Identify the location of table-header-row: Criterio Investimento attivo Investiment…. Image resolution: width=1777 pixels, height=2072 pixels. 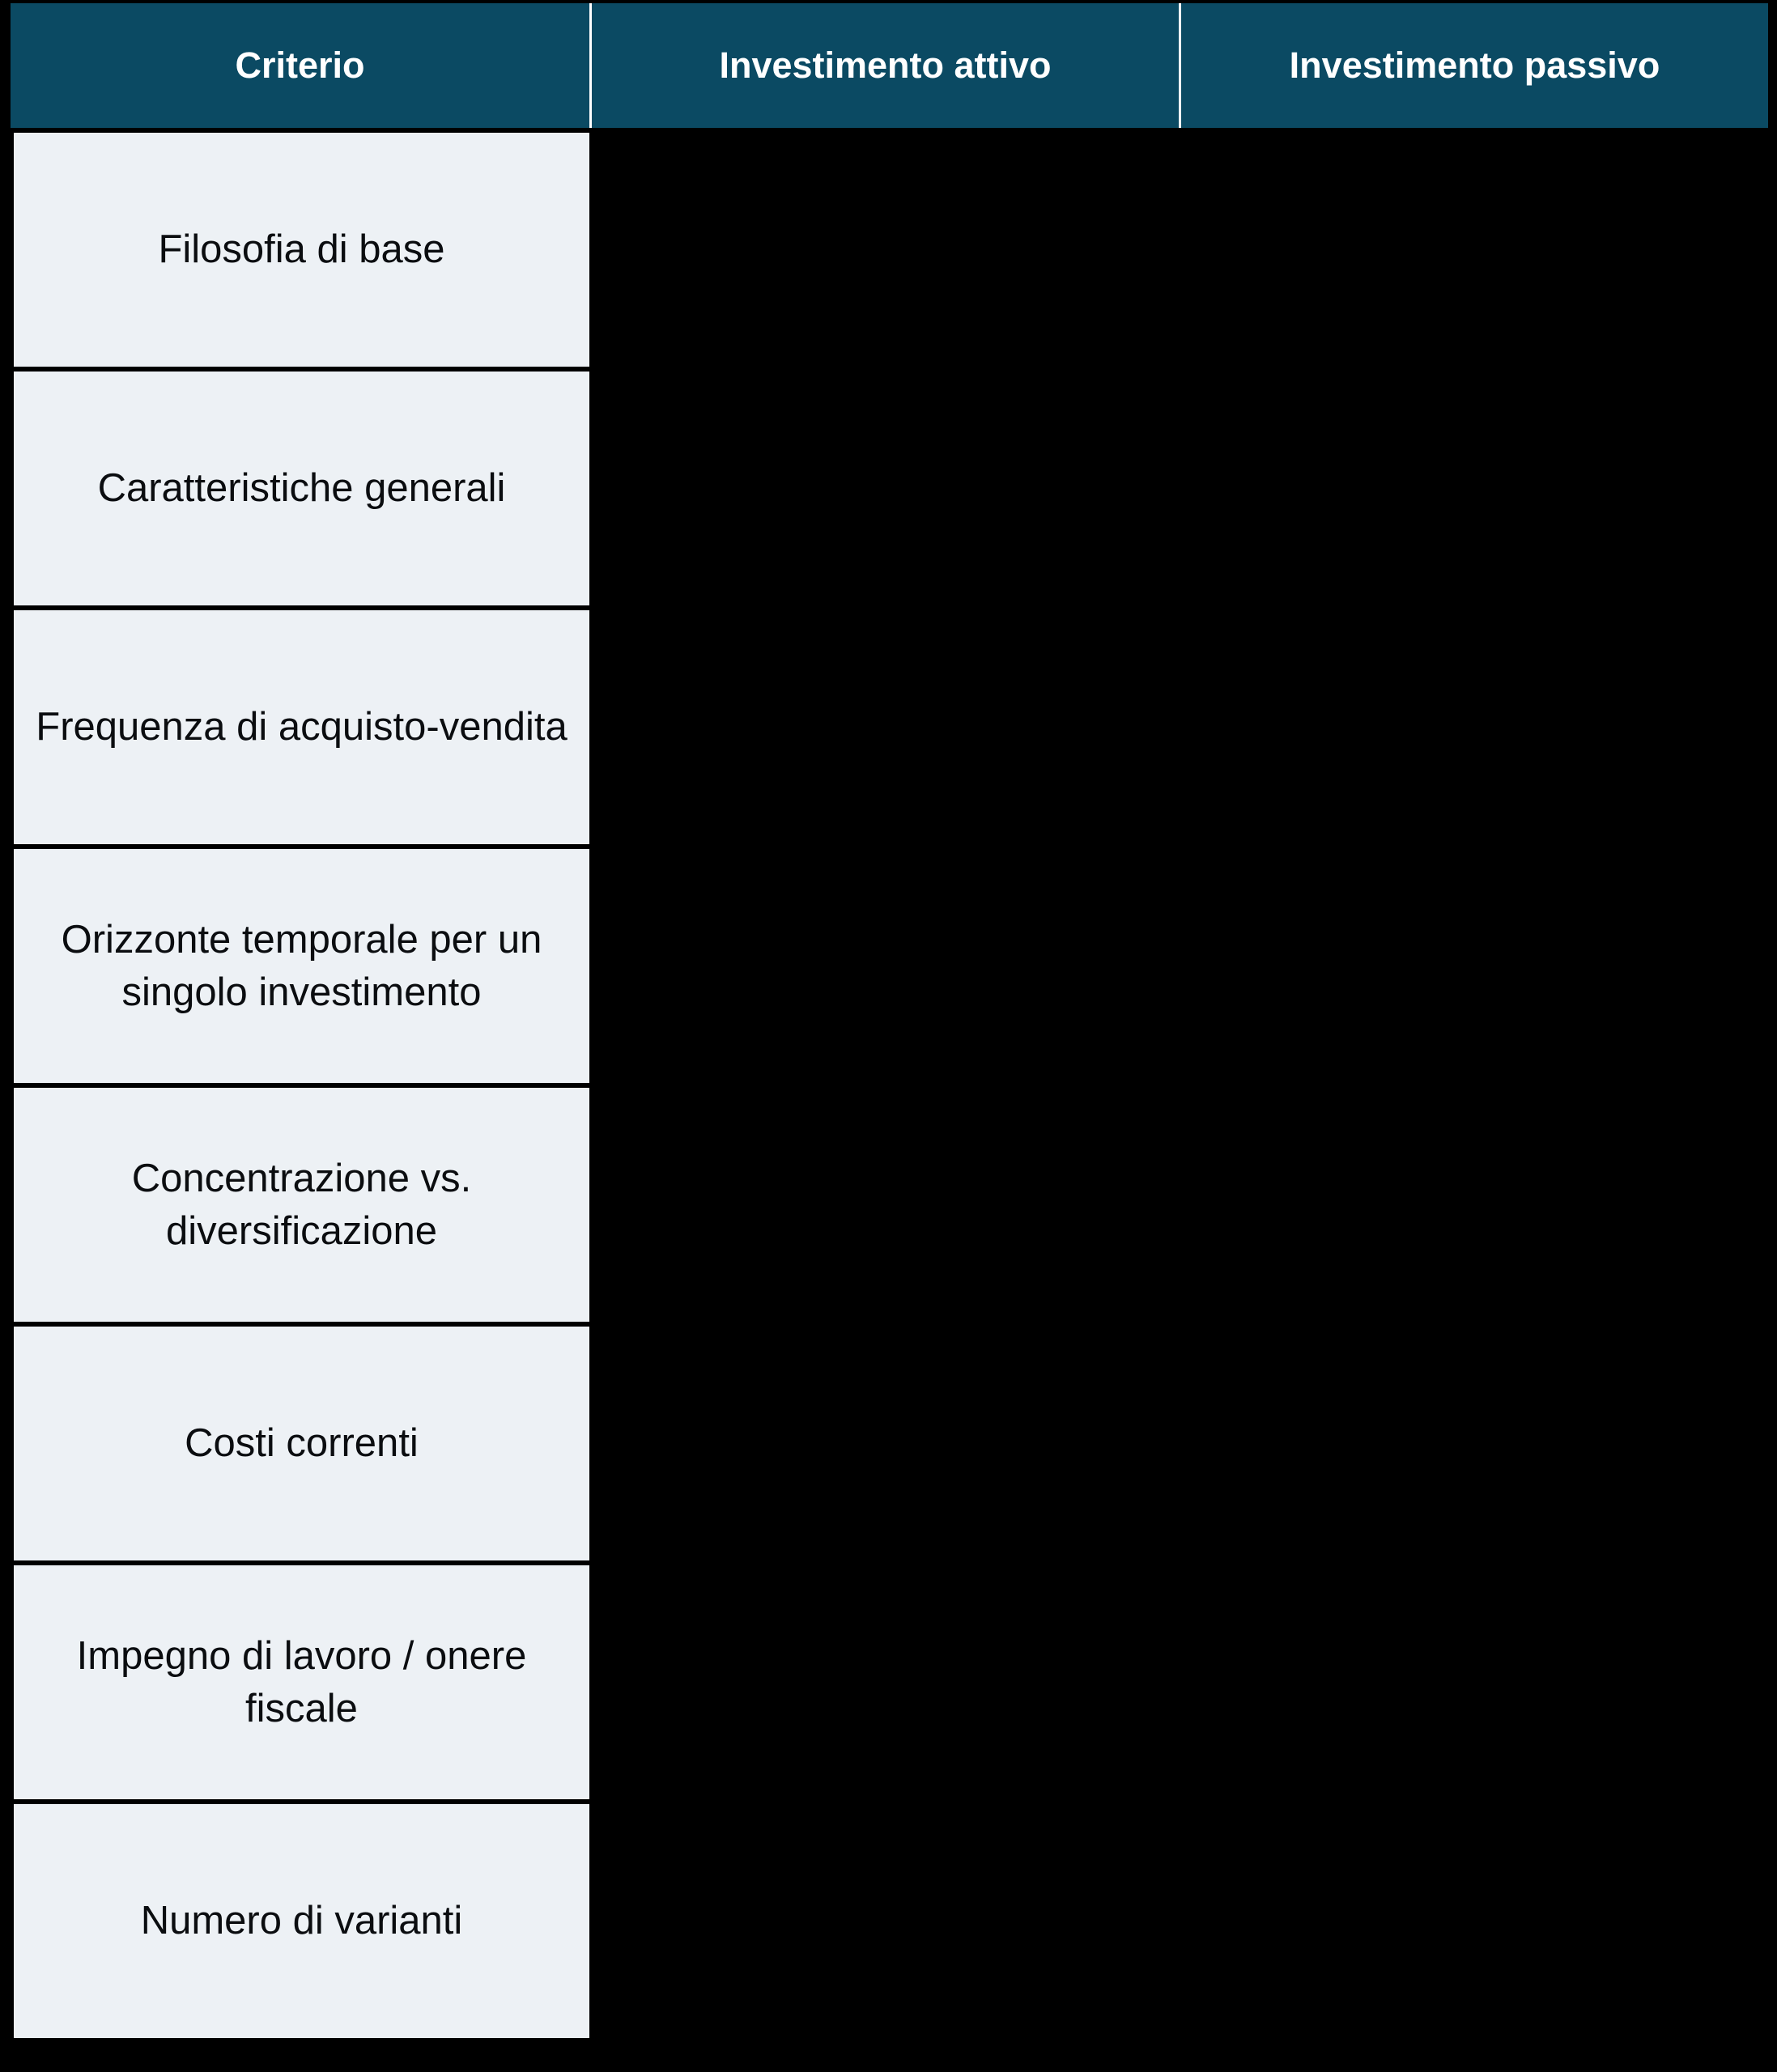
(889, 65).